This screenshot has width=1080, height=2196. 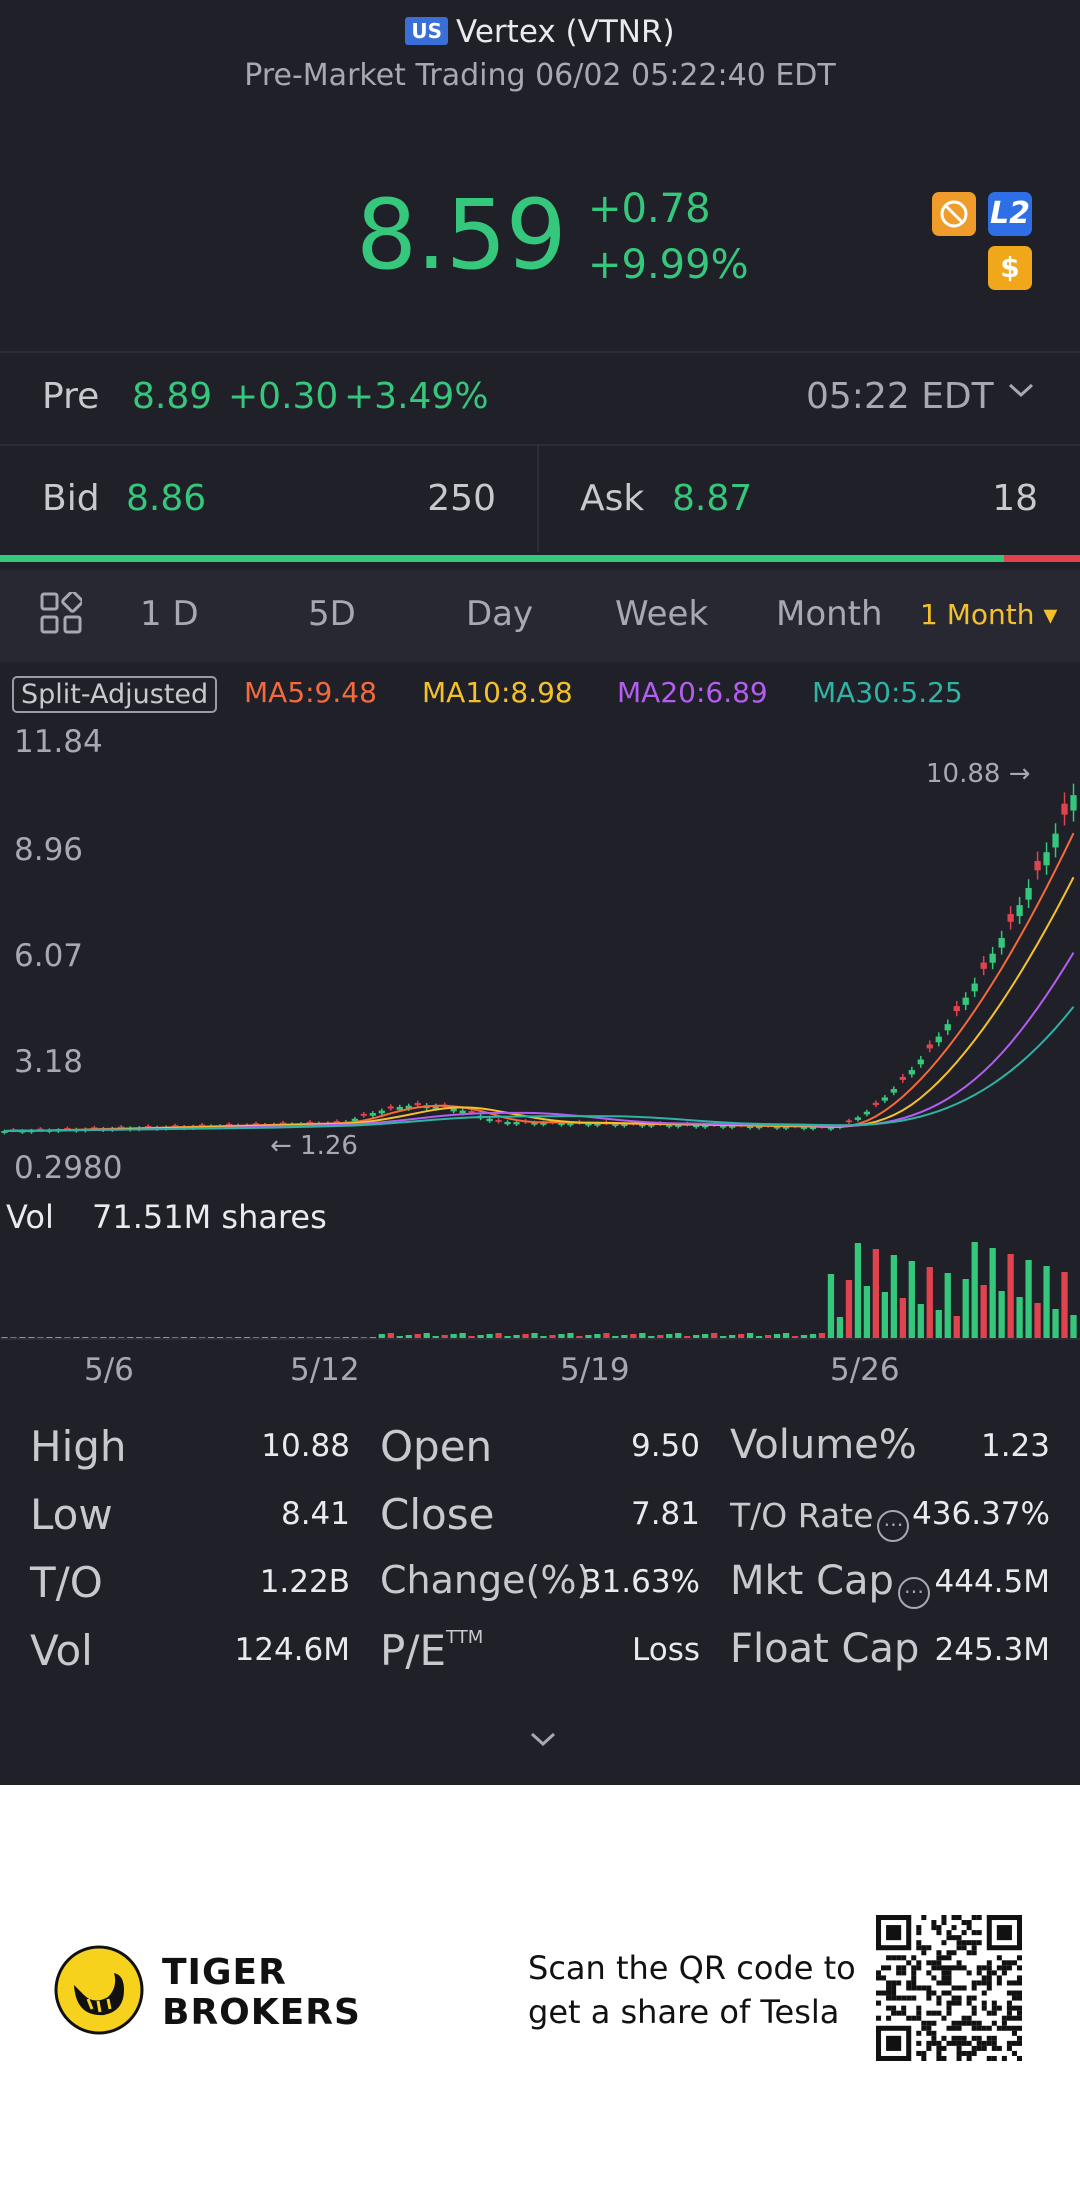 What do you see at coordinates (49, 956) in the screenshot?
I see `y-tick: 6.07` at bounding box center [49, 956].